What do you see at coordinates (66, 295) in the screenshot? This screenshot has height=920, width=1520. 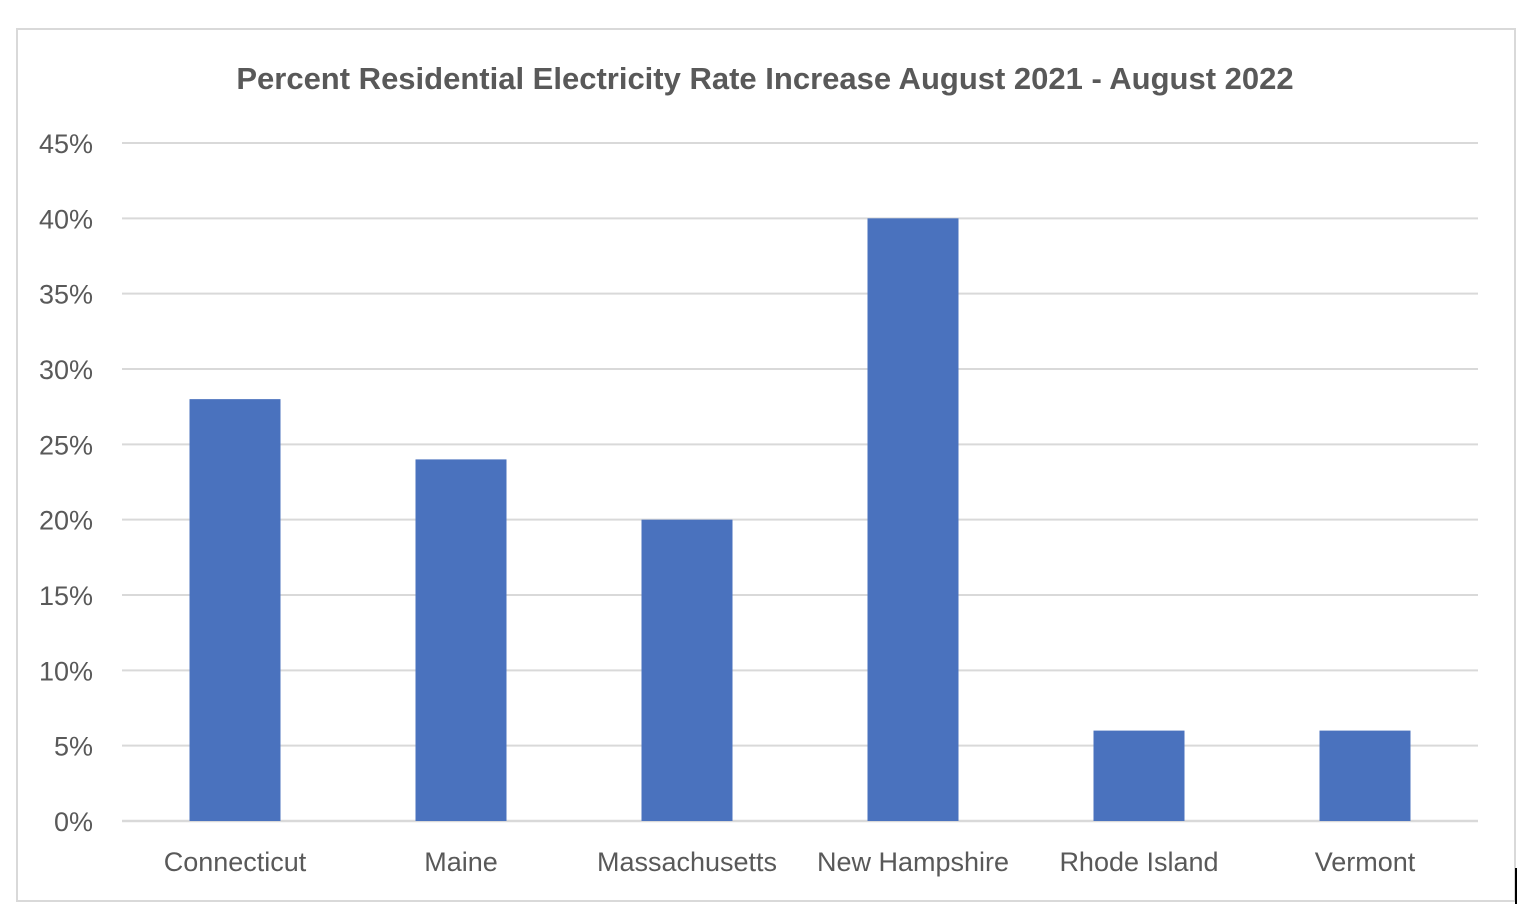 I see `y-tick-label: 35%` at bounding box center [66, 295].